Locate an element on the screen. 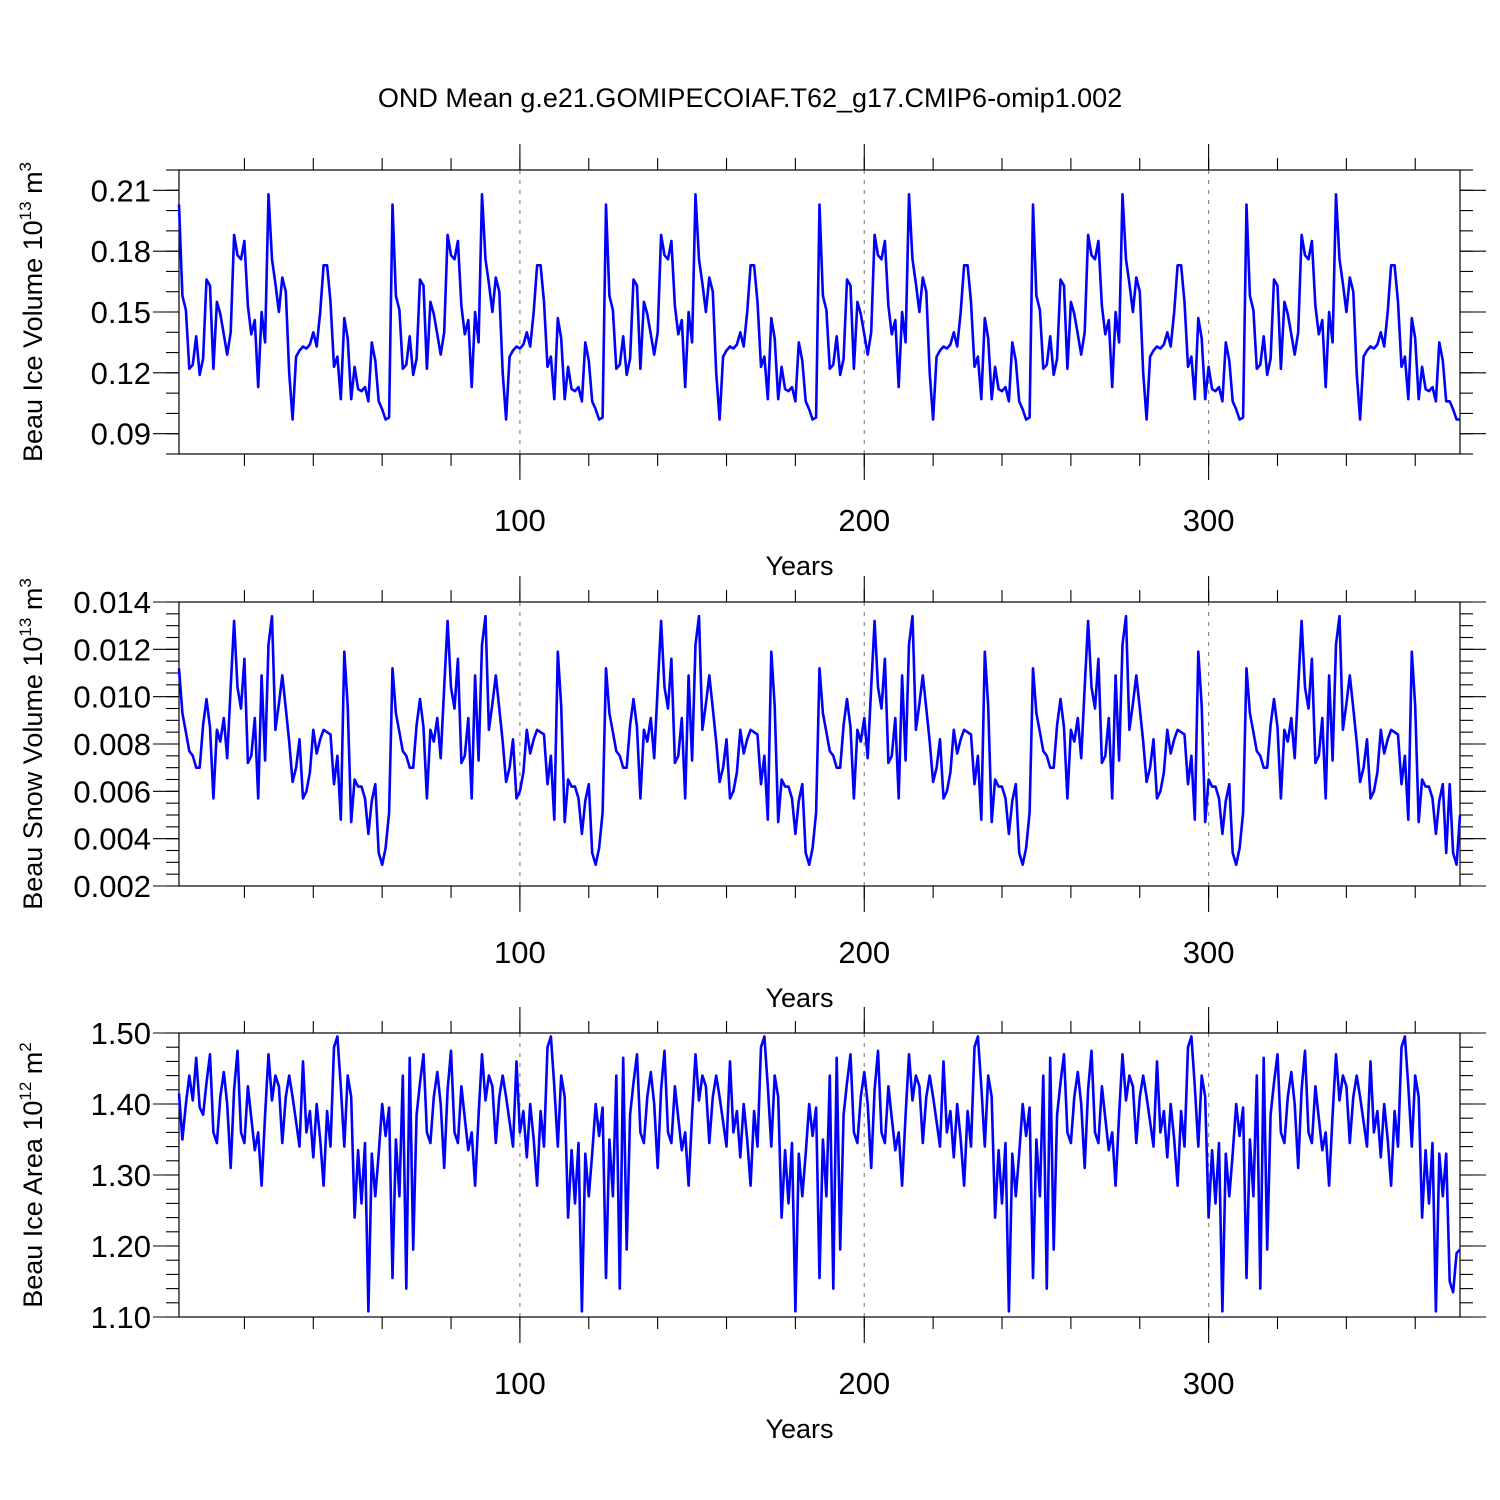 This screenshot has width=1500, height=1500. y-tick-label: 1.10 is located at coordinates (121, 1317).